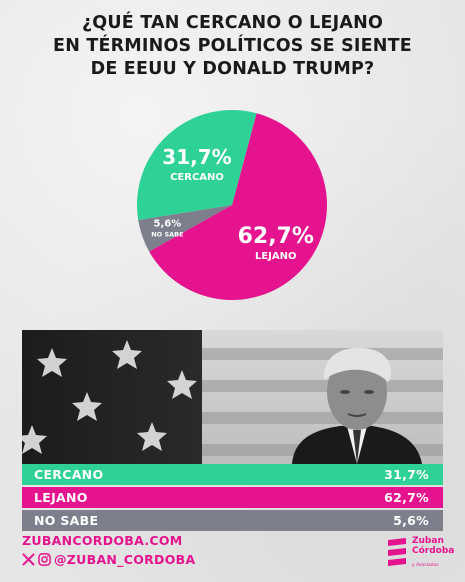  Describe the element at coordinates (168, 223) in the screenshot. I see `pie-value-no-sabe: 5,6%` at that location.